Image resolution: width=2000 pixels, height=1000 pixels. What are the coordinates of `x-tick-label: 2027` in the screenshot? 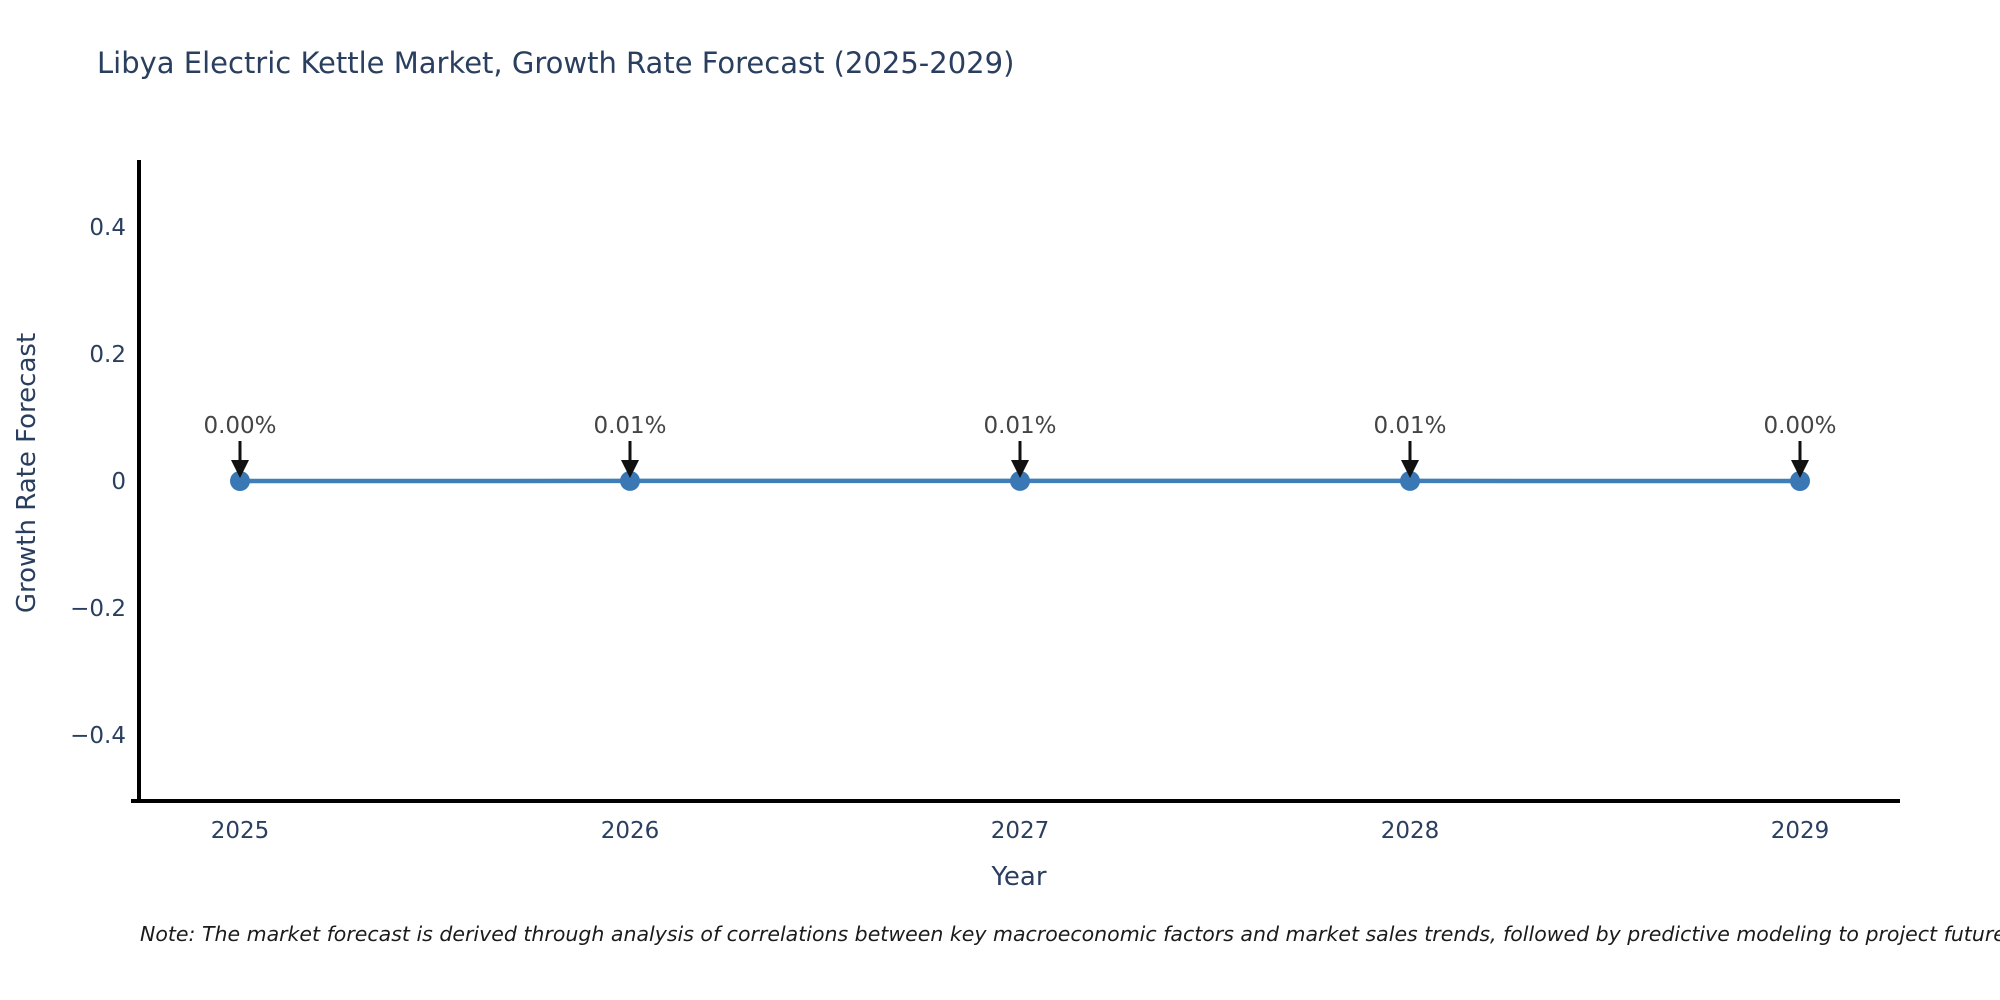 It's located at (1020, 831).